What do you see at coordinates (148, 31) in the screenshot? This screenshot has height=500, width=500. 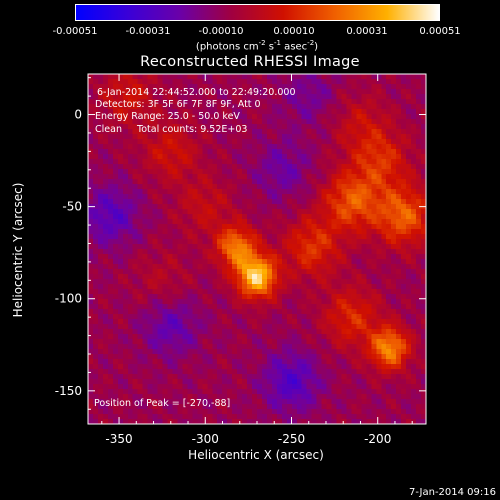 I see `colorbar-tick-label: -0.00031` at bounding box center [148, 31].